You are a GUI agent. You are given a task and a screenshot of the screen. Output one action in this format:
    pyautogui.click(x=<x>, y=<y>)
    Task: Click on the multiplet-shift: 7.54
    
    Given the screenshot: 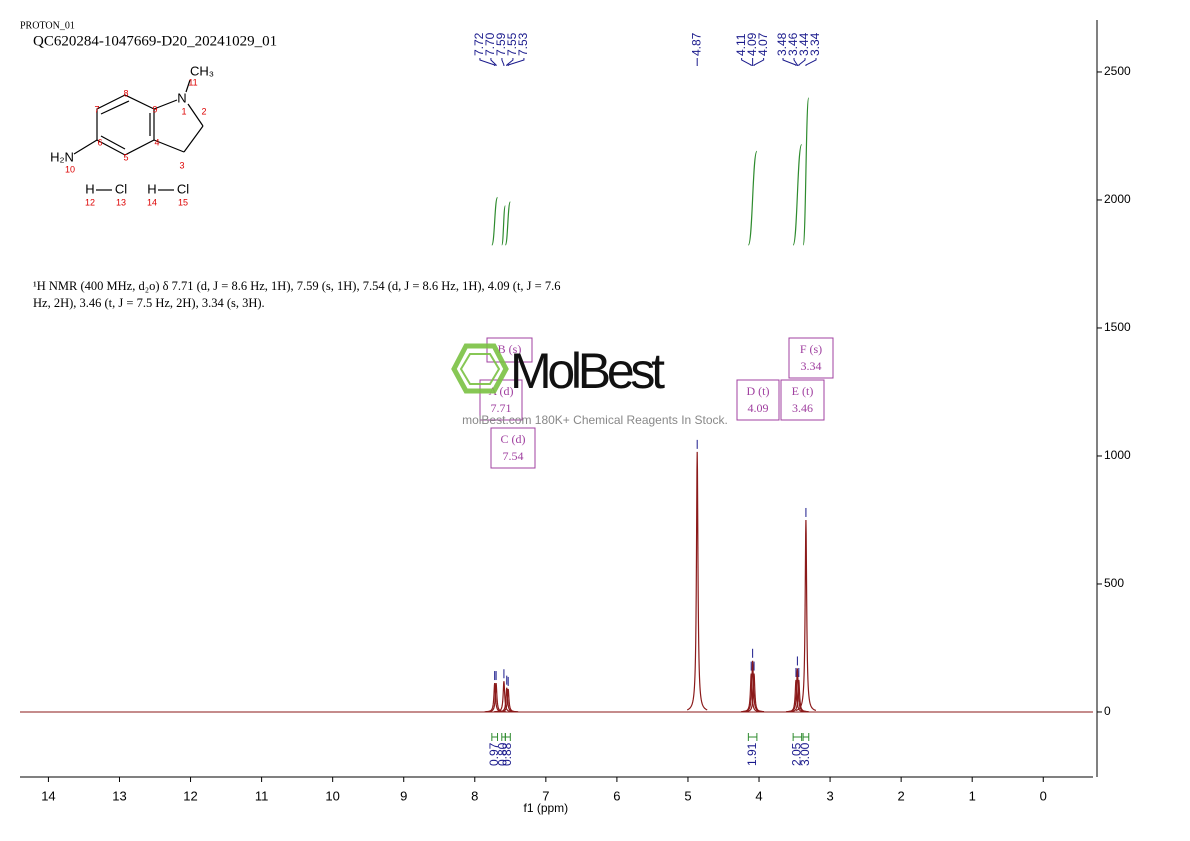 What is the action you would take?
    pyautogui.click(x=513, y=456)
    